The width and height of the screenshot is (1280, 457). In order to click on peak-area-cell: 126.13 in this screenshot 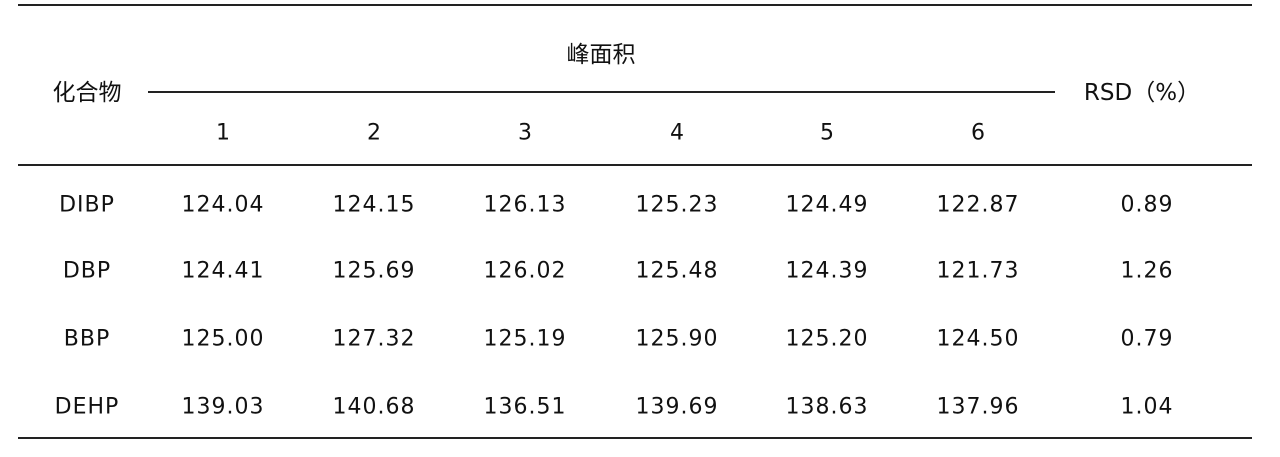, I will do `click(525, 205)`.